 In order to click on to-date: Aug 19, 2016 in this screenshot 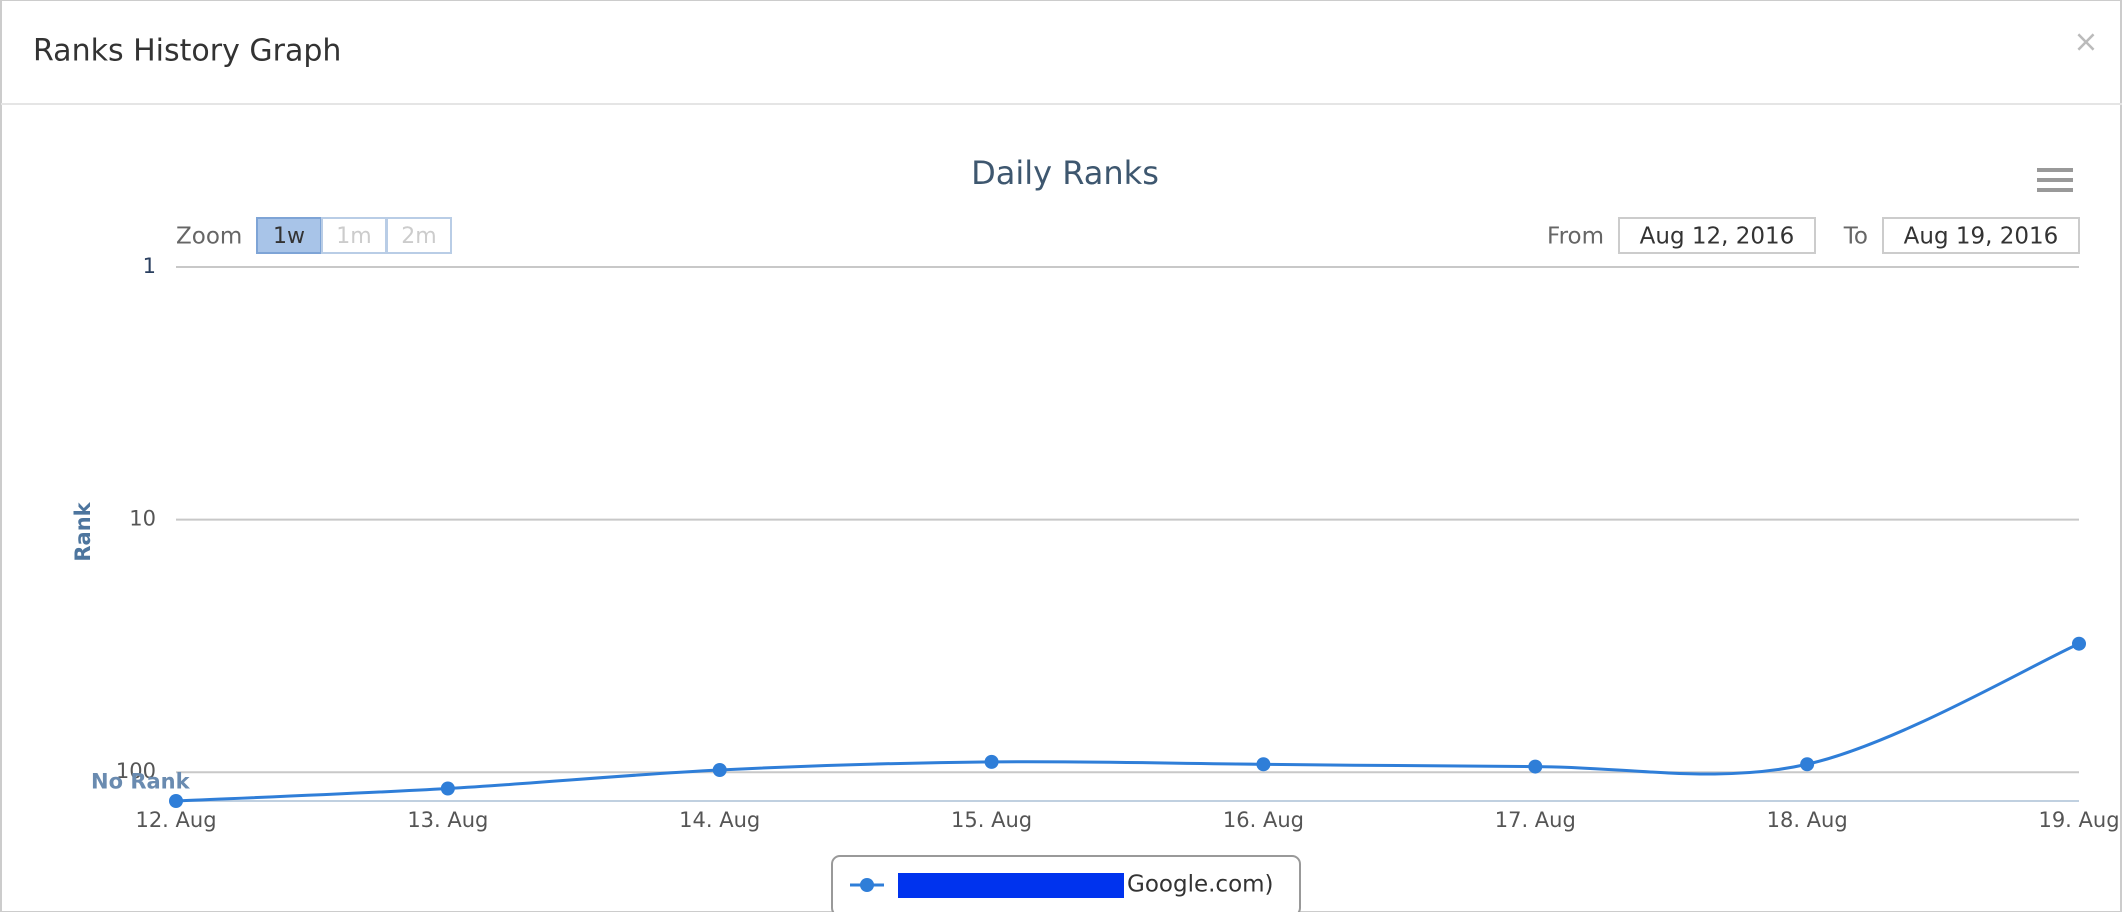, I will do `click(1981, 237)`.